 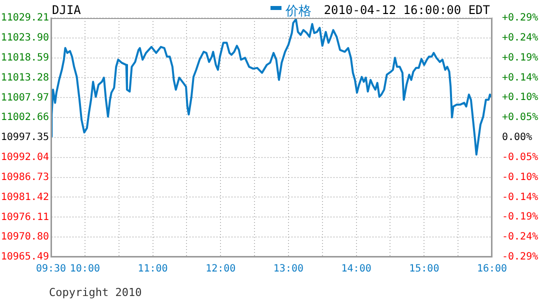 What do you see at coordinates (24, 217) in the screenshot?
I see `y-tick-label: 10976.11` at bounding box center [24, 217].